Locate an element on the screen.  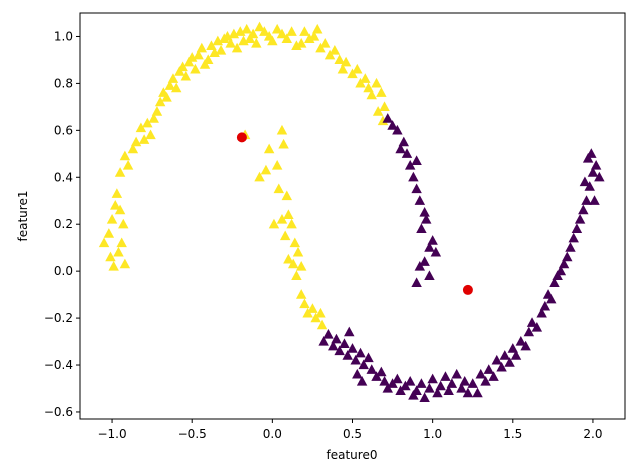
series-centers is located at coordinates (354, 213).